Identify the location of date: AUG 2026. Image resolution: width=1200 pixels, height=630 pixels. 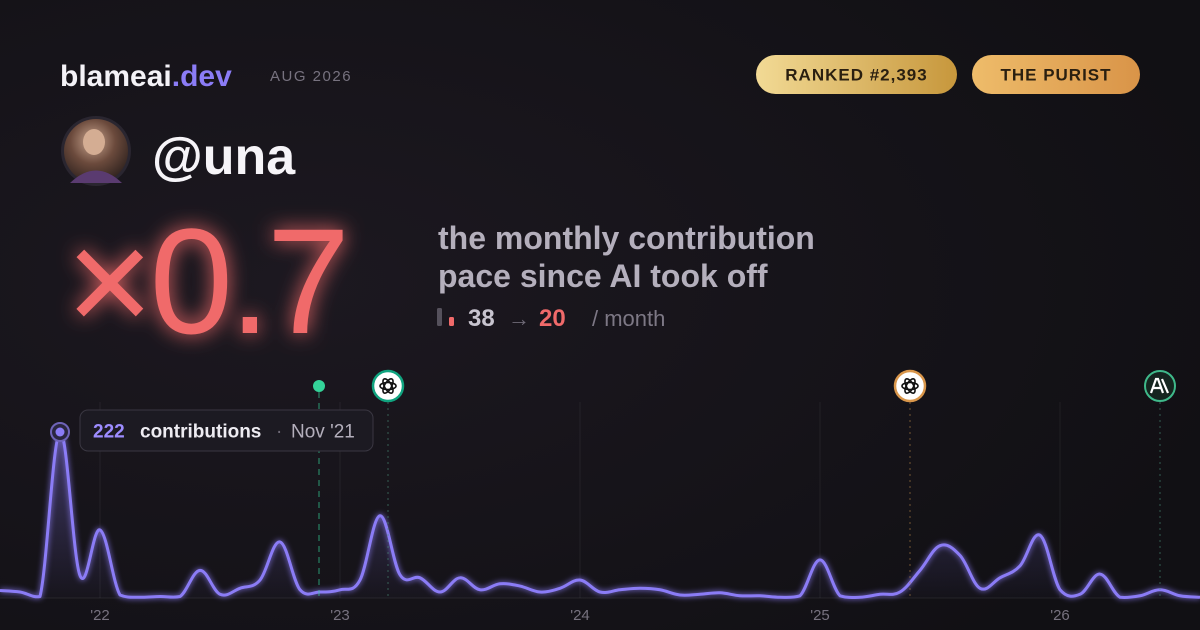
(311, 76).